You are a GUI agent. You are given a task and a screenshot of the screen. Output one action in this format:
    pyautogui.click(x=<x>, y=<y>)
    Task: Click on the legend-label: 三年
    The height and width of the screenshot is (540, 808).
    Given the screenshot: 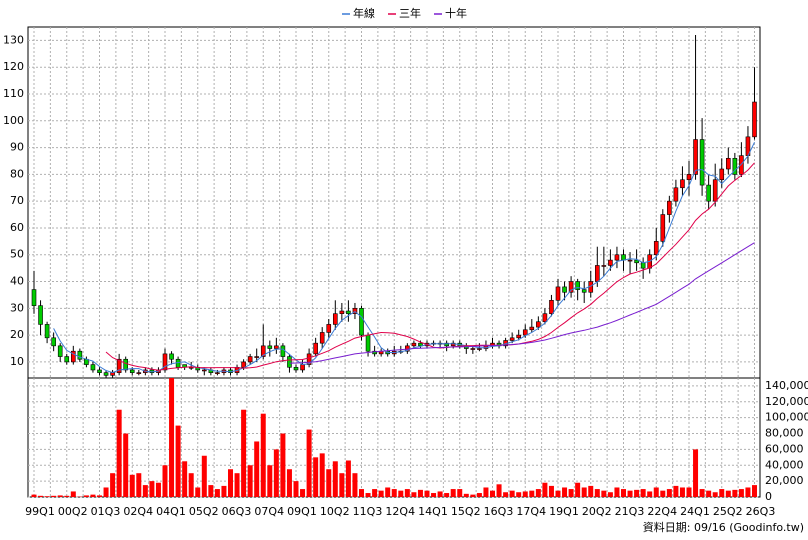 What is the action you would take?
    pyautogui.click(x=410, y=13)
    